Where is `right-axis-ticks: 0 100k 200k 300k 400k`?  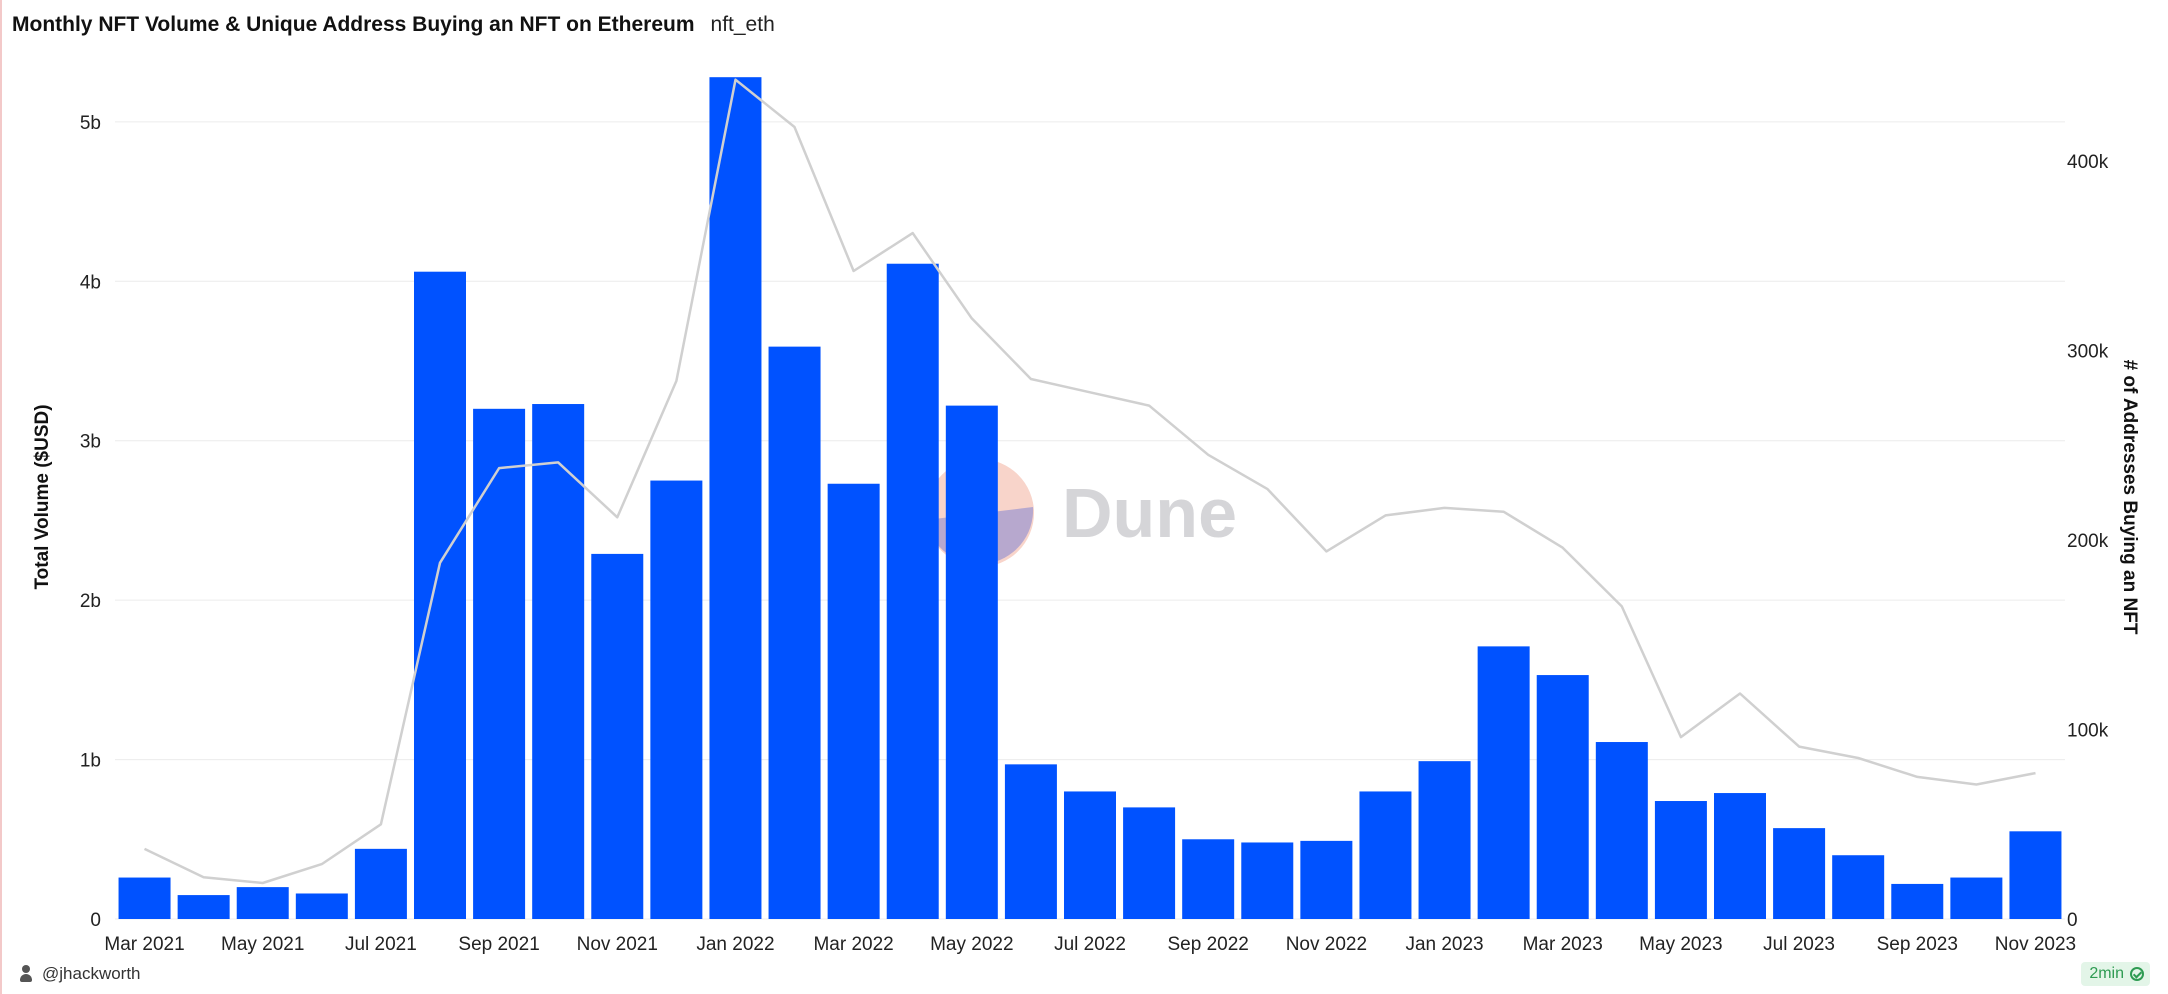
right-axis-ticks: 0 100k 200k 300k 400k is located at coordinates (2088, 541).